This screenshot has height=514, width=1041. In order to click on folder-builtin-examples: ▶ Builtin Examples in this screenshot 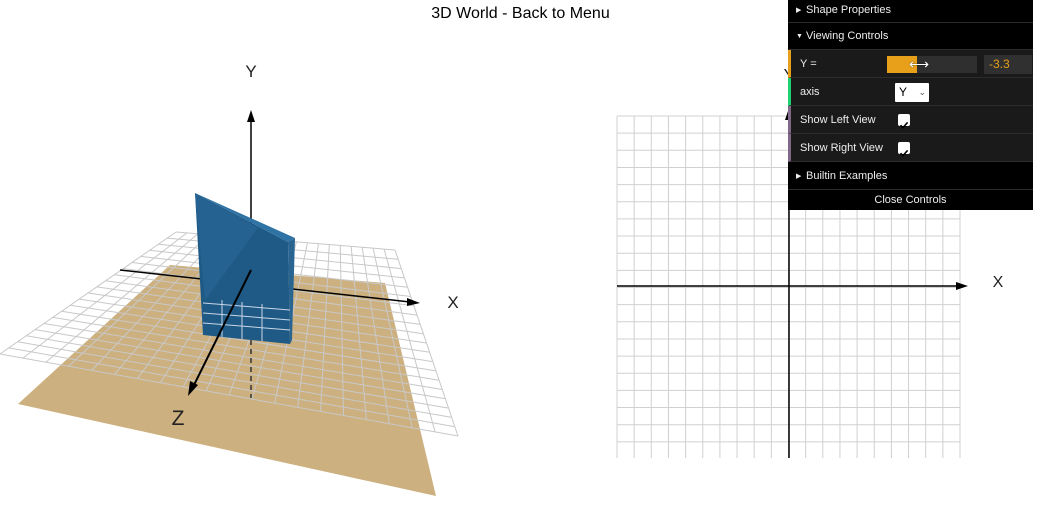, I will do `click(910, 176)`.